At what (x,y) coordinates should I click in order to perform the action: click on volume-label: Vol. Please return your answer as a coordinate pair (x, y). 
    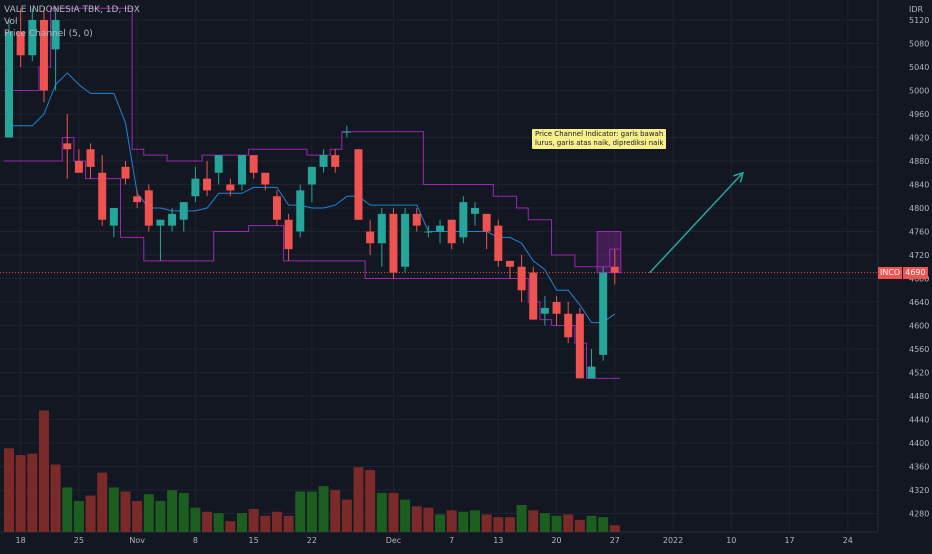
    Looking at the image, I should click on (11, 22).